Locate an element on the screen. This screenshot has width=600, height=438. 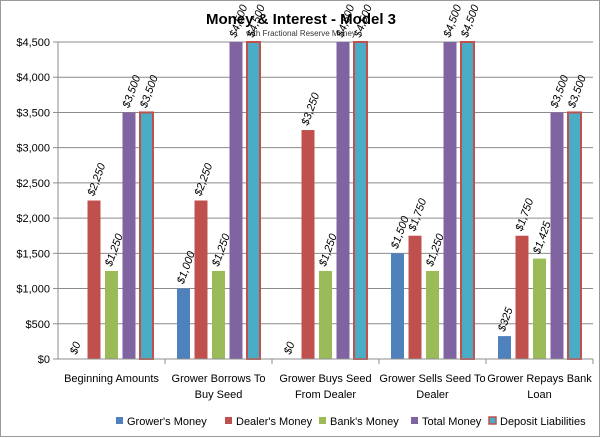
y-tick-label: $1,500 is located at coordinates (33, 254).